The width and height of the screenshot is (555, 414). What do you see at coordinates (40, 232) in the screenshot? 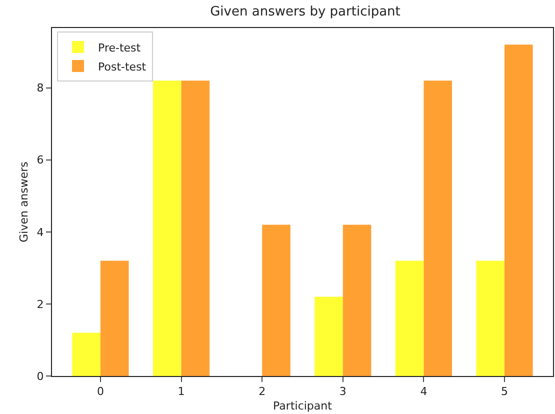
I see `y-tick-label: 4` at bounding box center [40, 232].